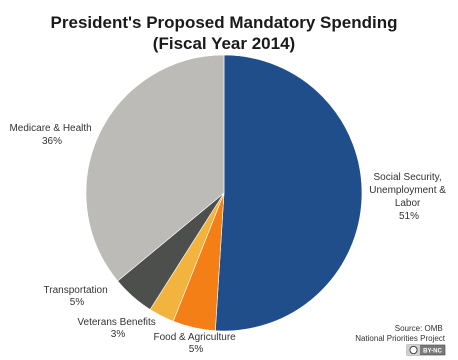 This screenshot has height=360, width=458. I want to click on slice-label-food-agriculture: Food & Agriculture 5%, so click(195, 343).